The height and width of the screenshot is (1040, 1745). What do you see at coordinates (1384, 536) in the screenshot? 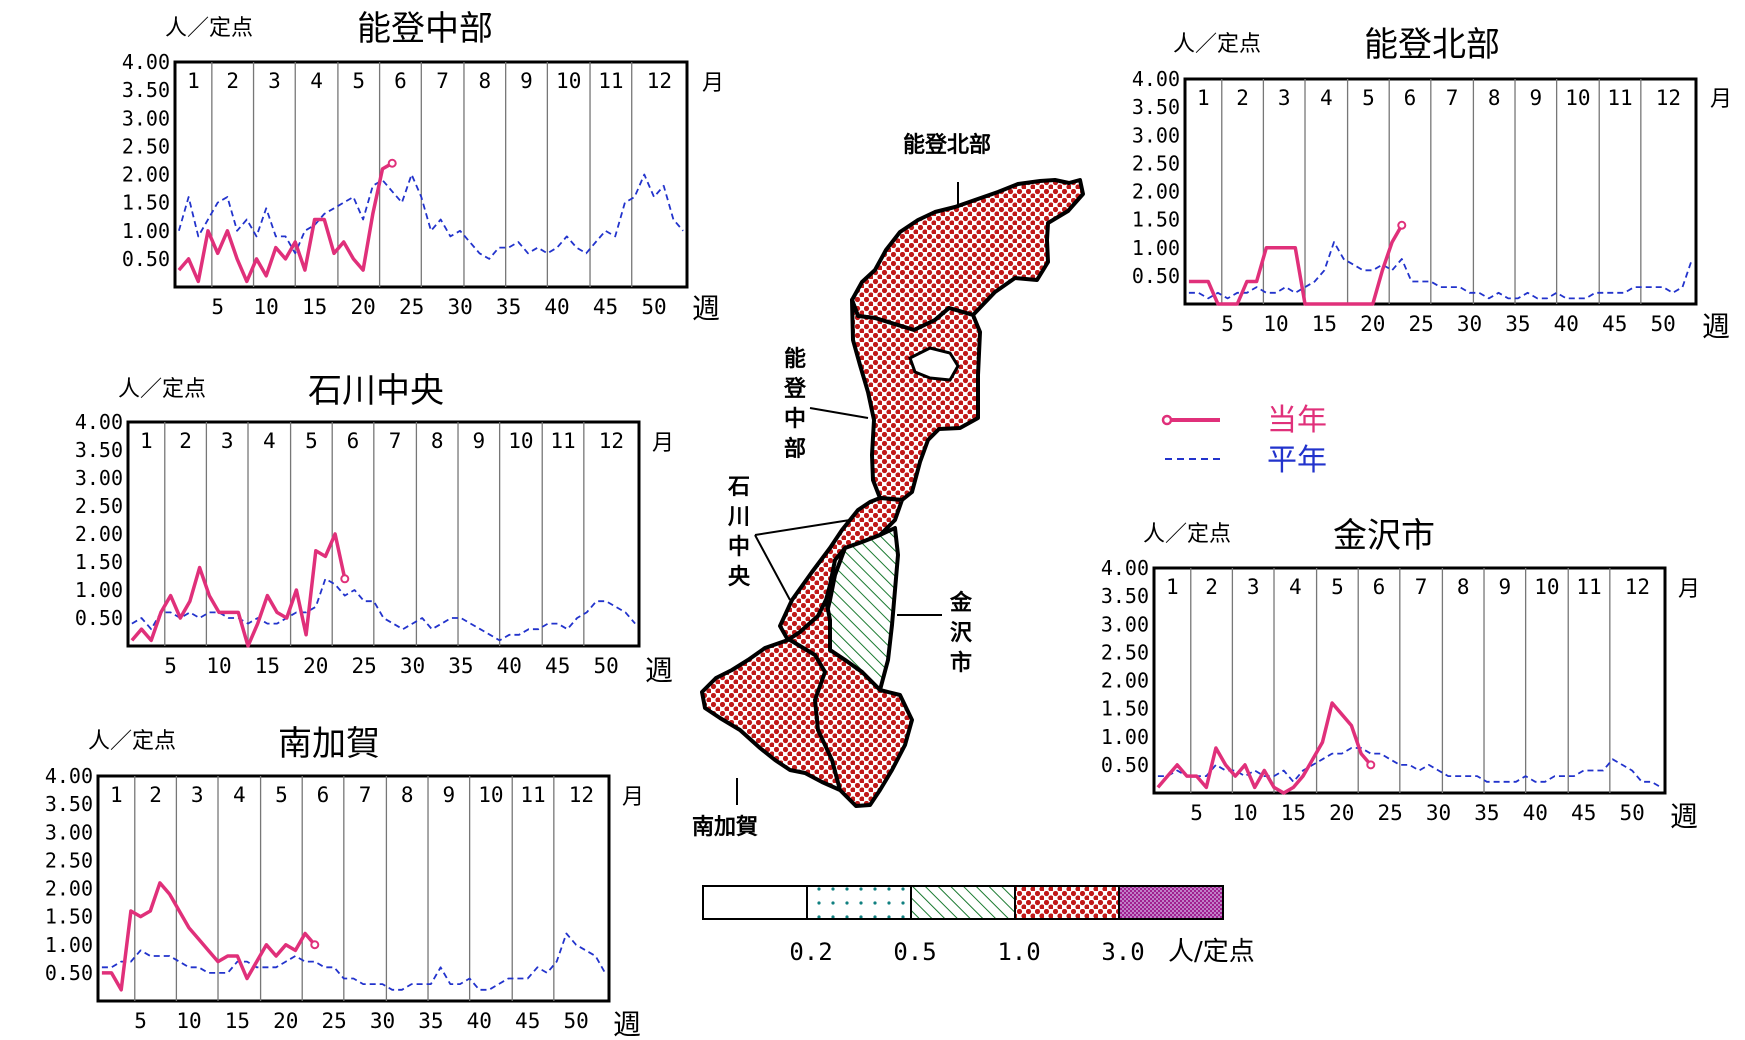
I see `chart-title: 金沢市` at bounding box center [1384, 536].